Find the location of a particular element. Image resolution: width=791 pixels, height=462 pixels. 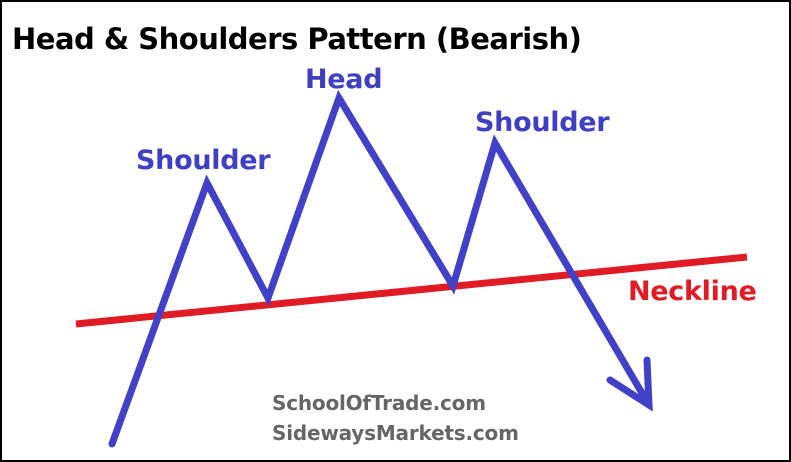

head-label: Head is located at coordinates (344, 79).